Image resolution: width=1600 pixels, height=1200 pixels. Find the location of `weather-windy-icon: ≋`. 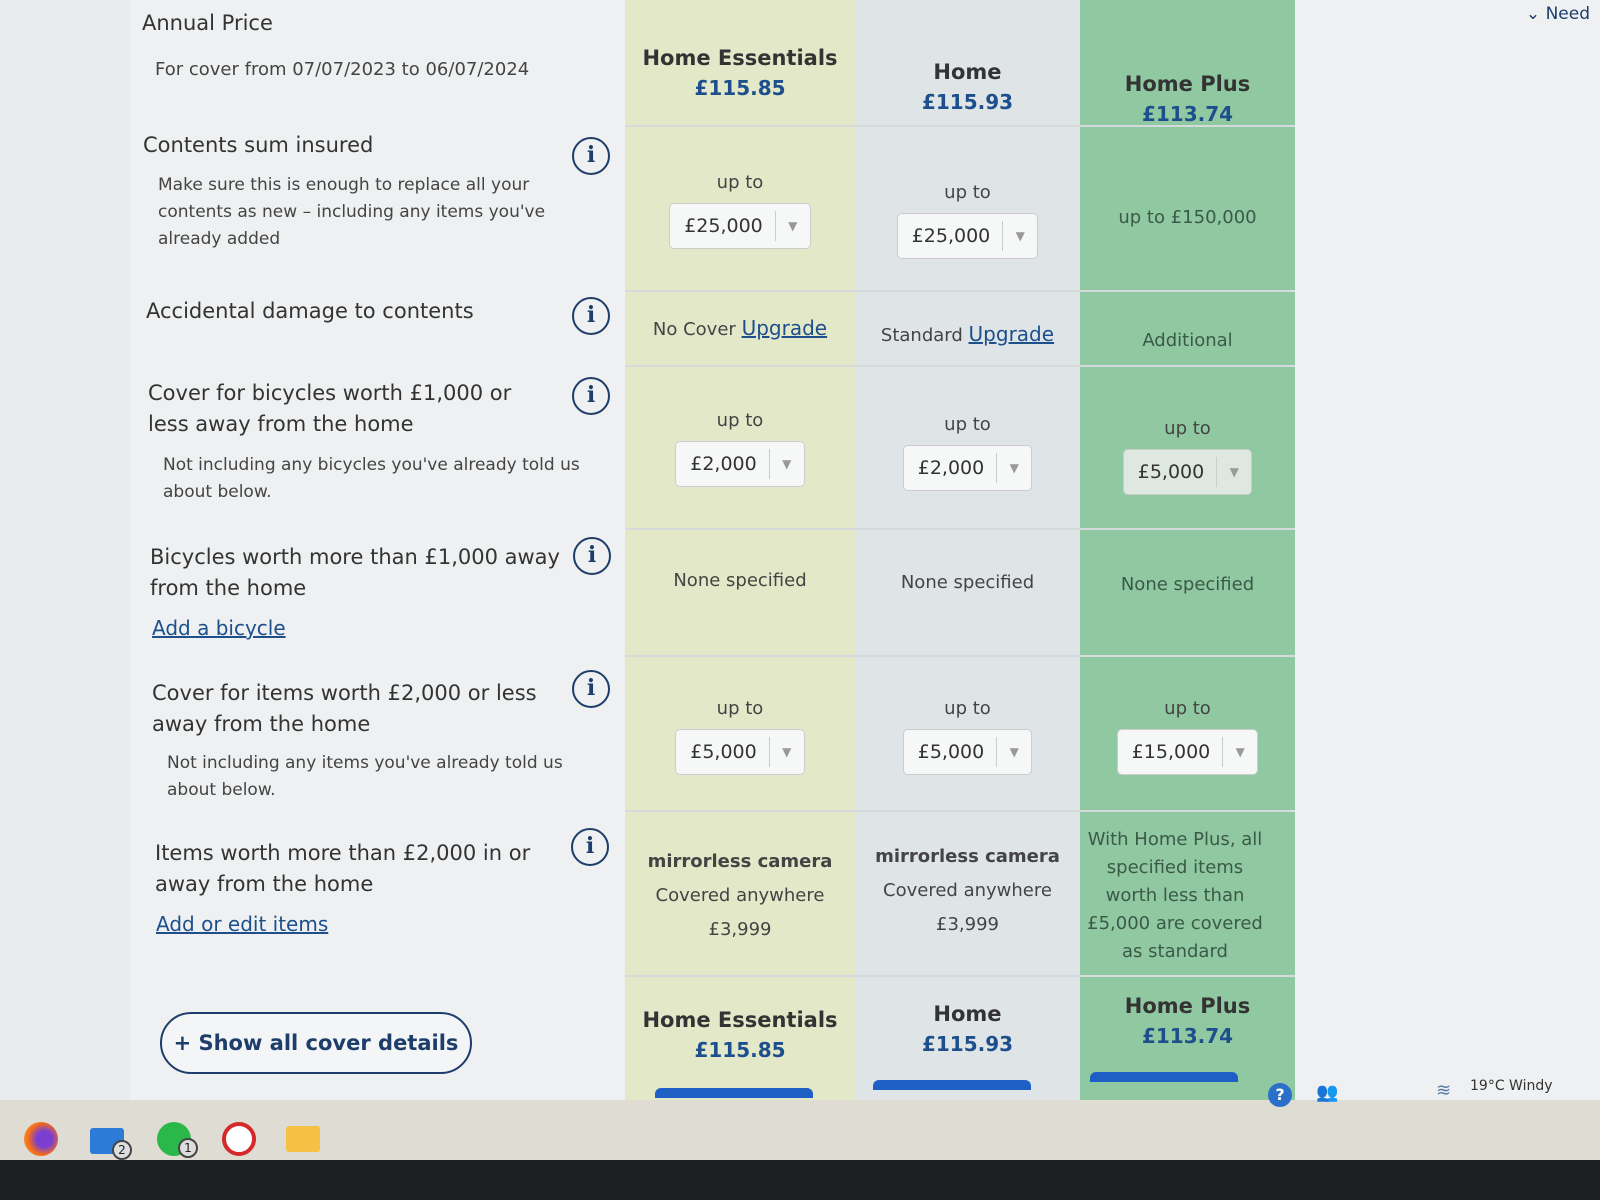

weather-windy-icon: ≋ is located at coordinates (1444, 1090).